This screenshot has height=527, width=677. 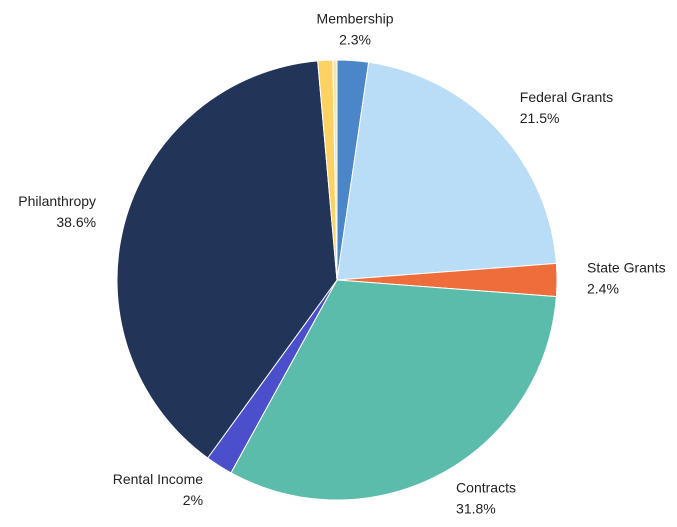 I want to click on slice-label: Membership, so click(x=355, y=18).